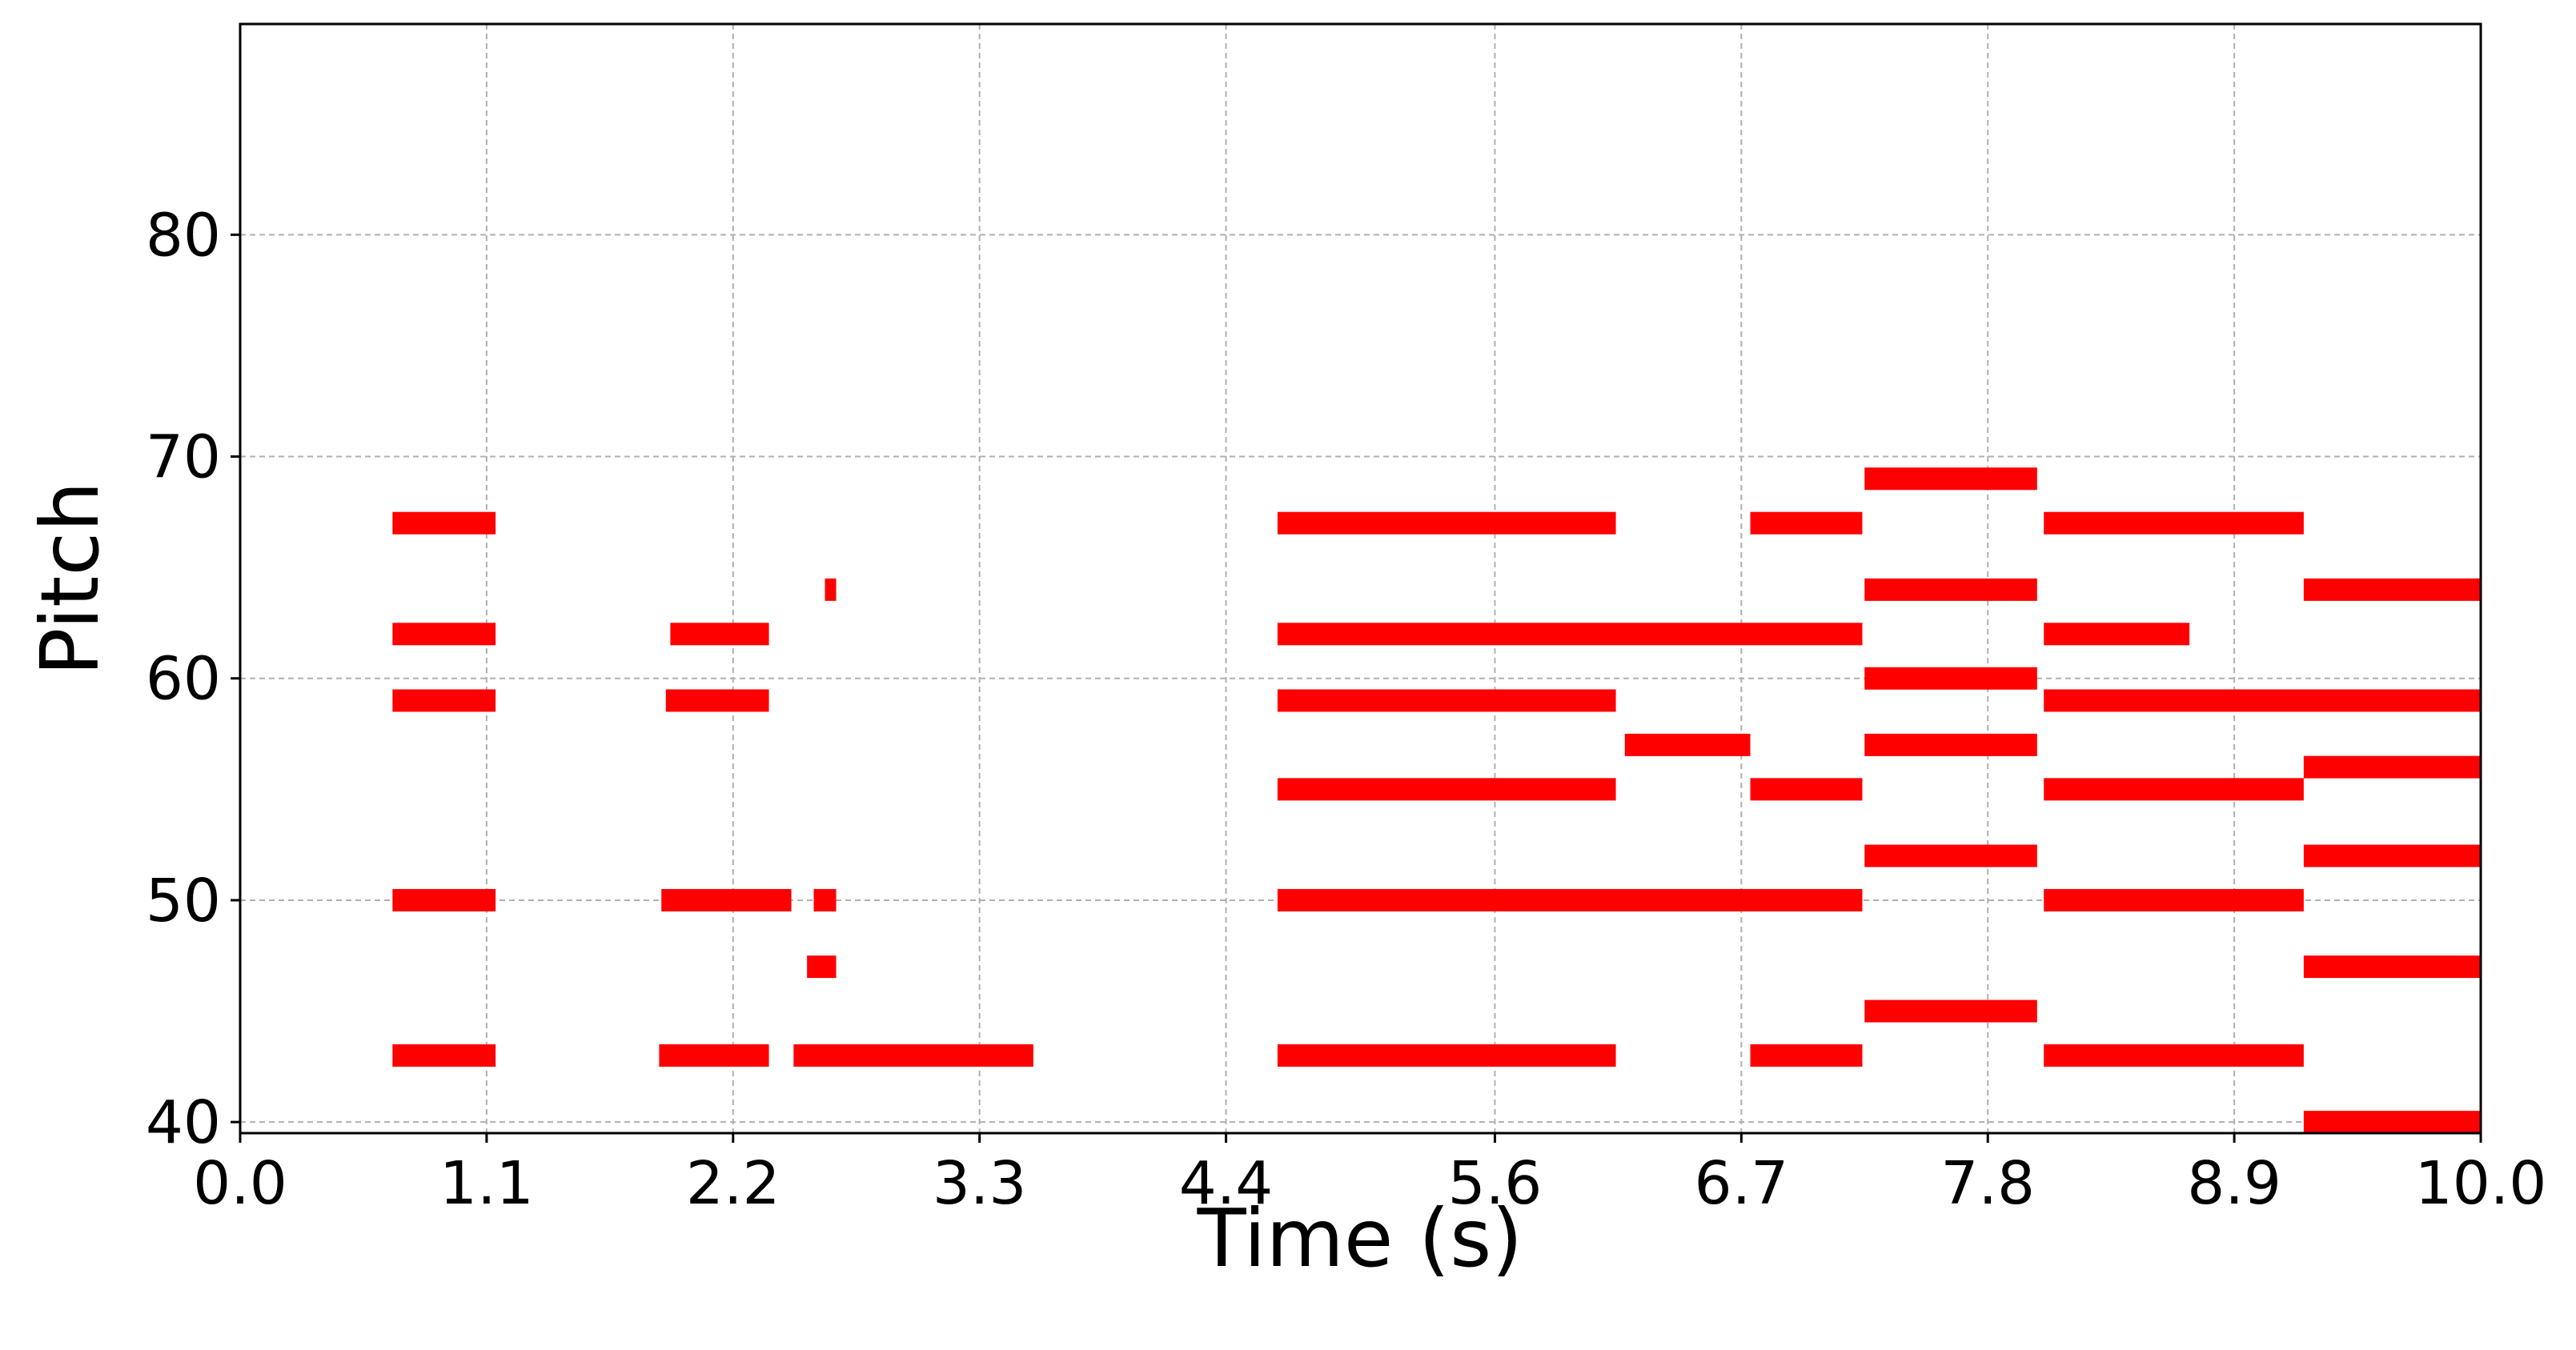 This screenshot has height=1350, width=2576. Describe the element at coordinates (240, 1183) in the screenshot. I see `x-tick-label: 0.0` at that location.